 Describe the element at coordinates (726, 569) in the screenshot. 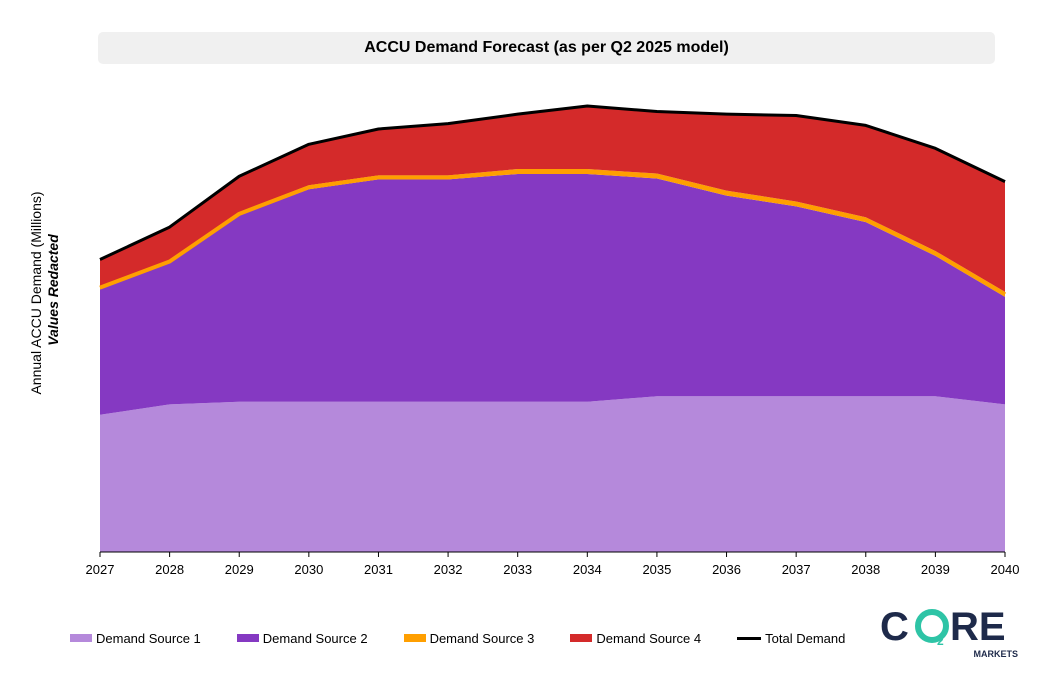

I see `x-tick-label: 2036` at that location.